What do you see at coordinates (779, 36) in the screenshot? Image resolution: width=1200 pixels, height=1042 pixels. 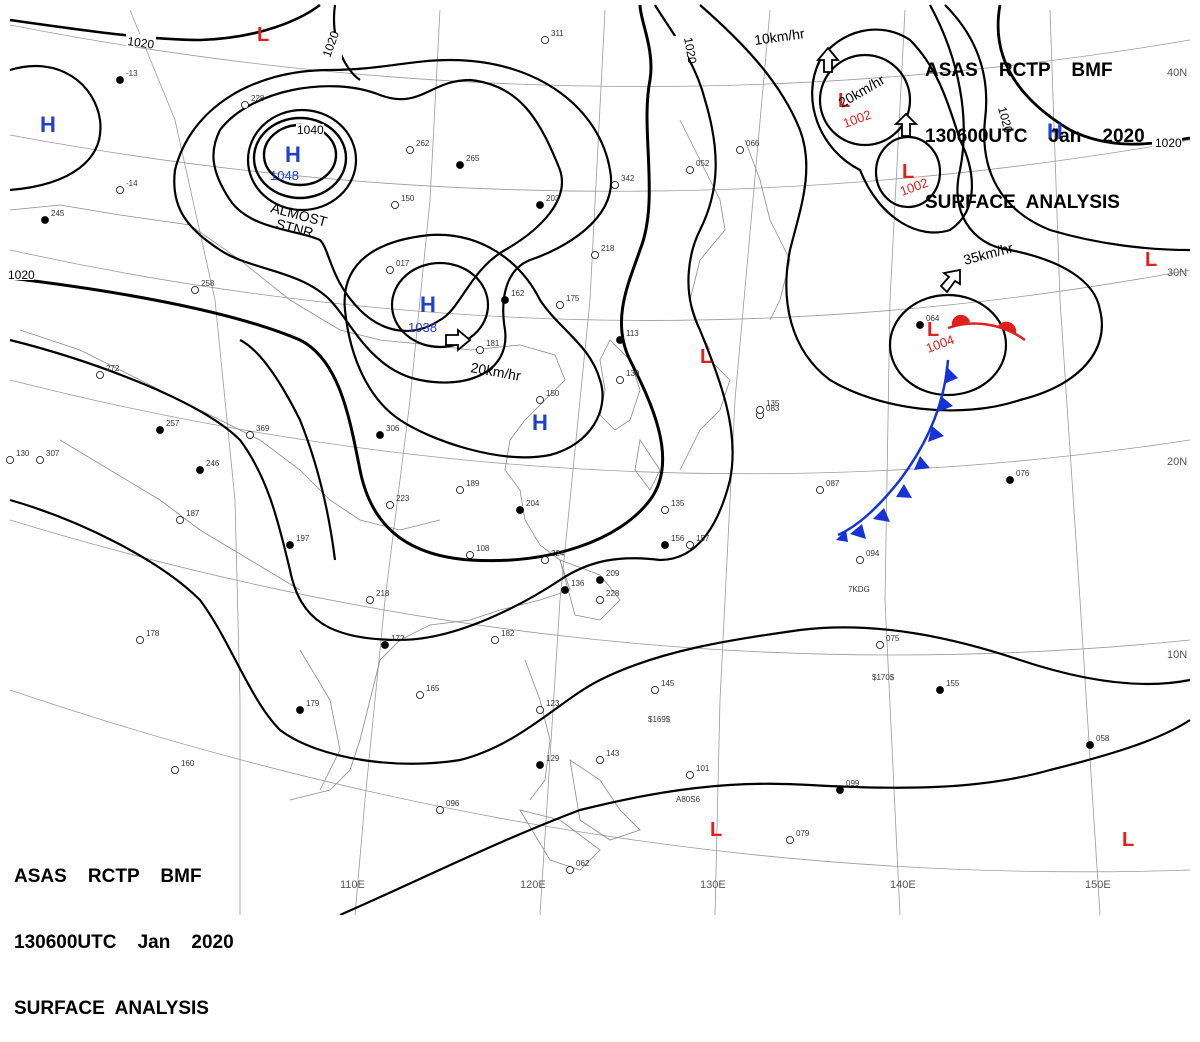 I see `speed-label: 10km/hr` at bounding box center [779, 36].